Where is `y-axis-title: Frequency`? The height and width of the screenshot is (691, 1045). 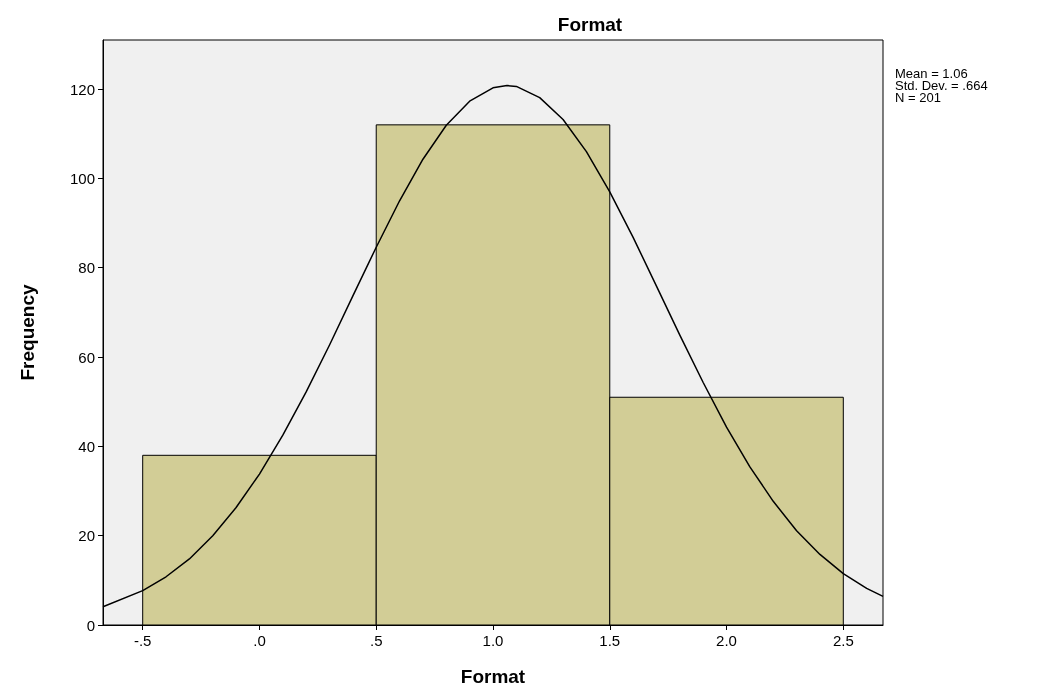 y-axis-title: Frequency is located at coordinates (27, 332).